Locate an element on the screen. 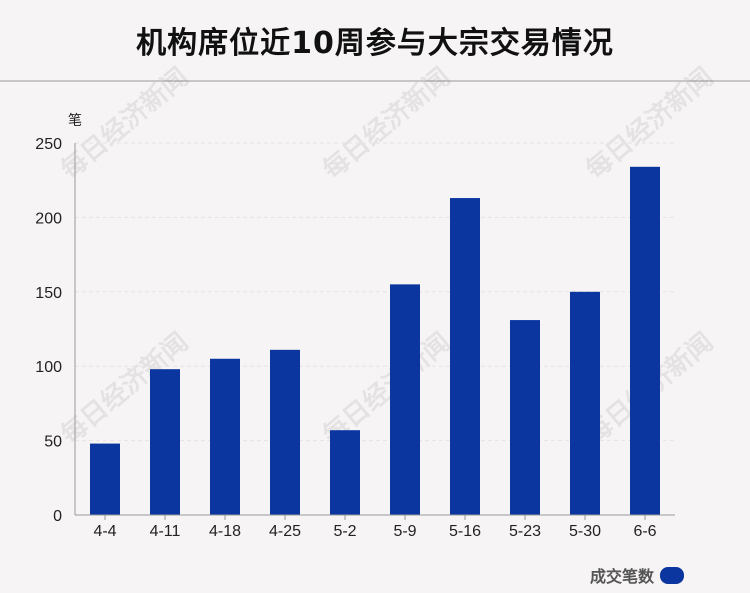 Image resolution: width=750 pixels, height=593 pixels. legend-swatch is located at coordinates (672, 575).